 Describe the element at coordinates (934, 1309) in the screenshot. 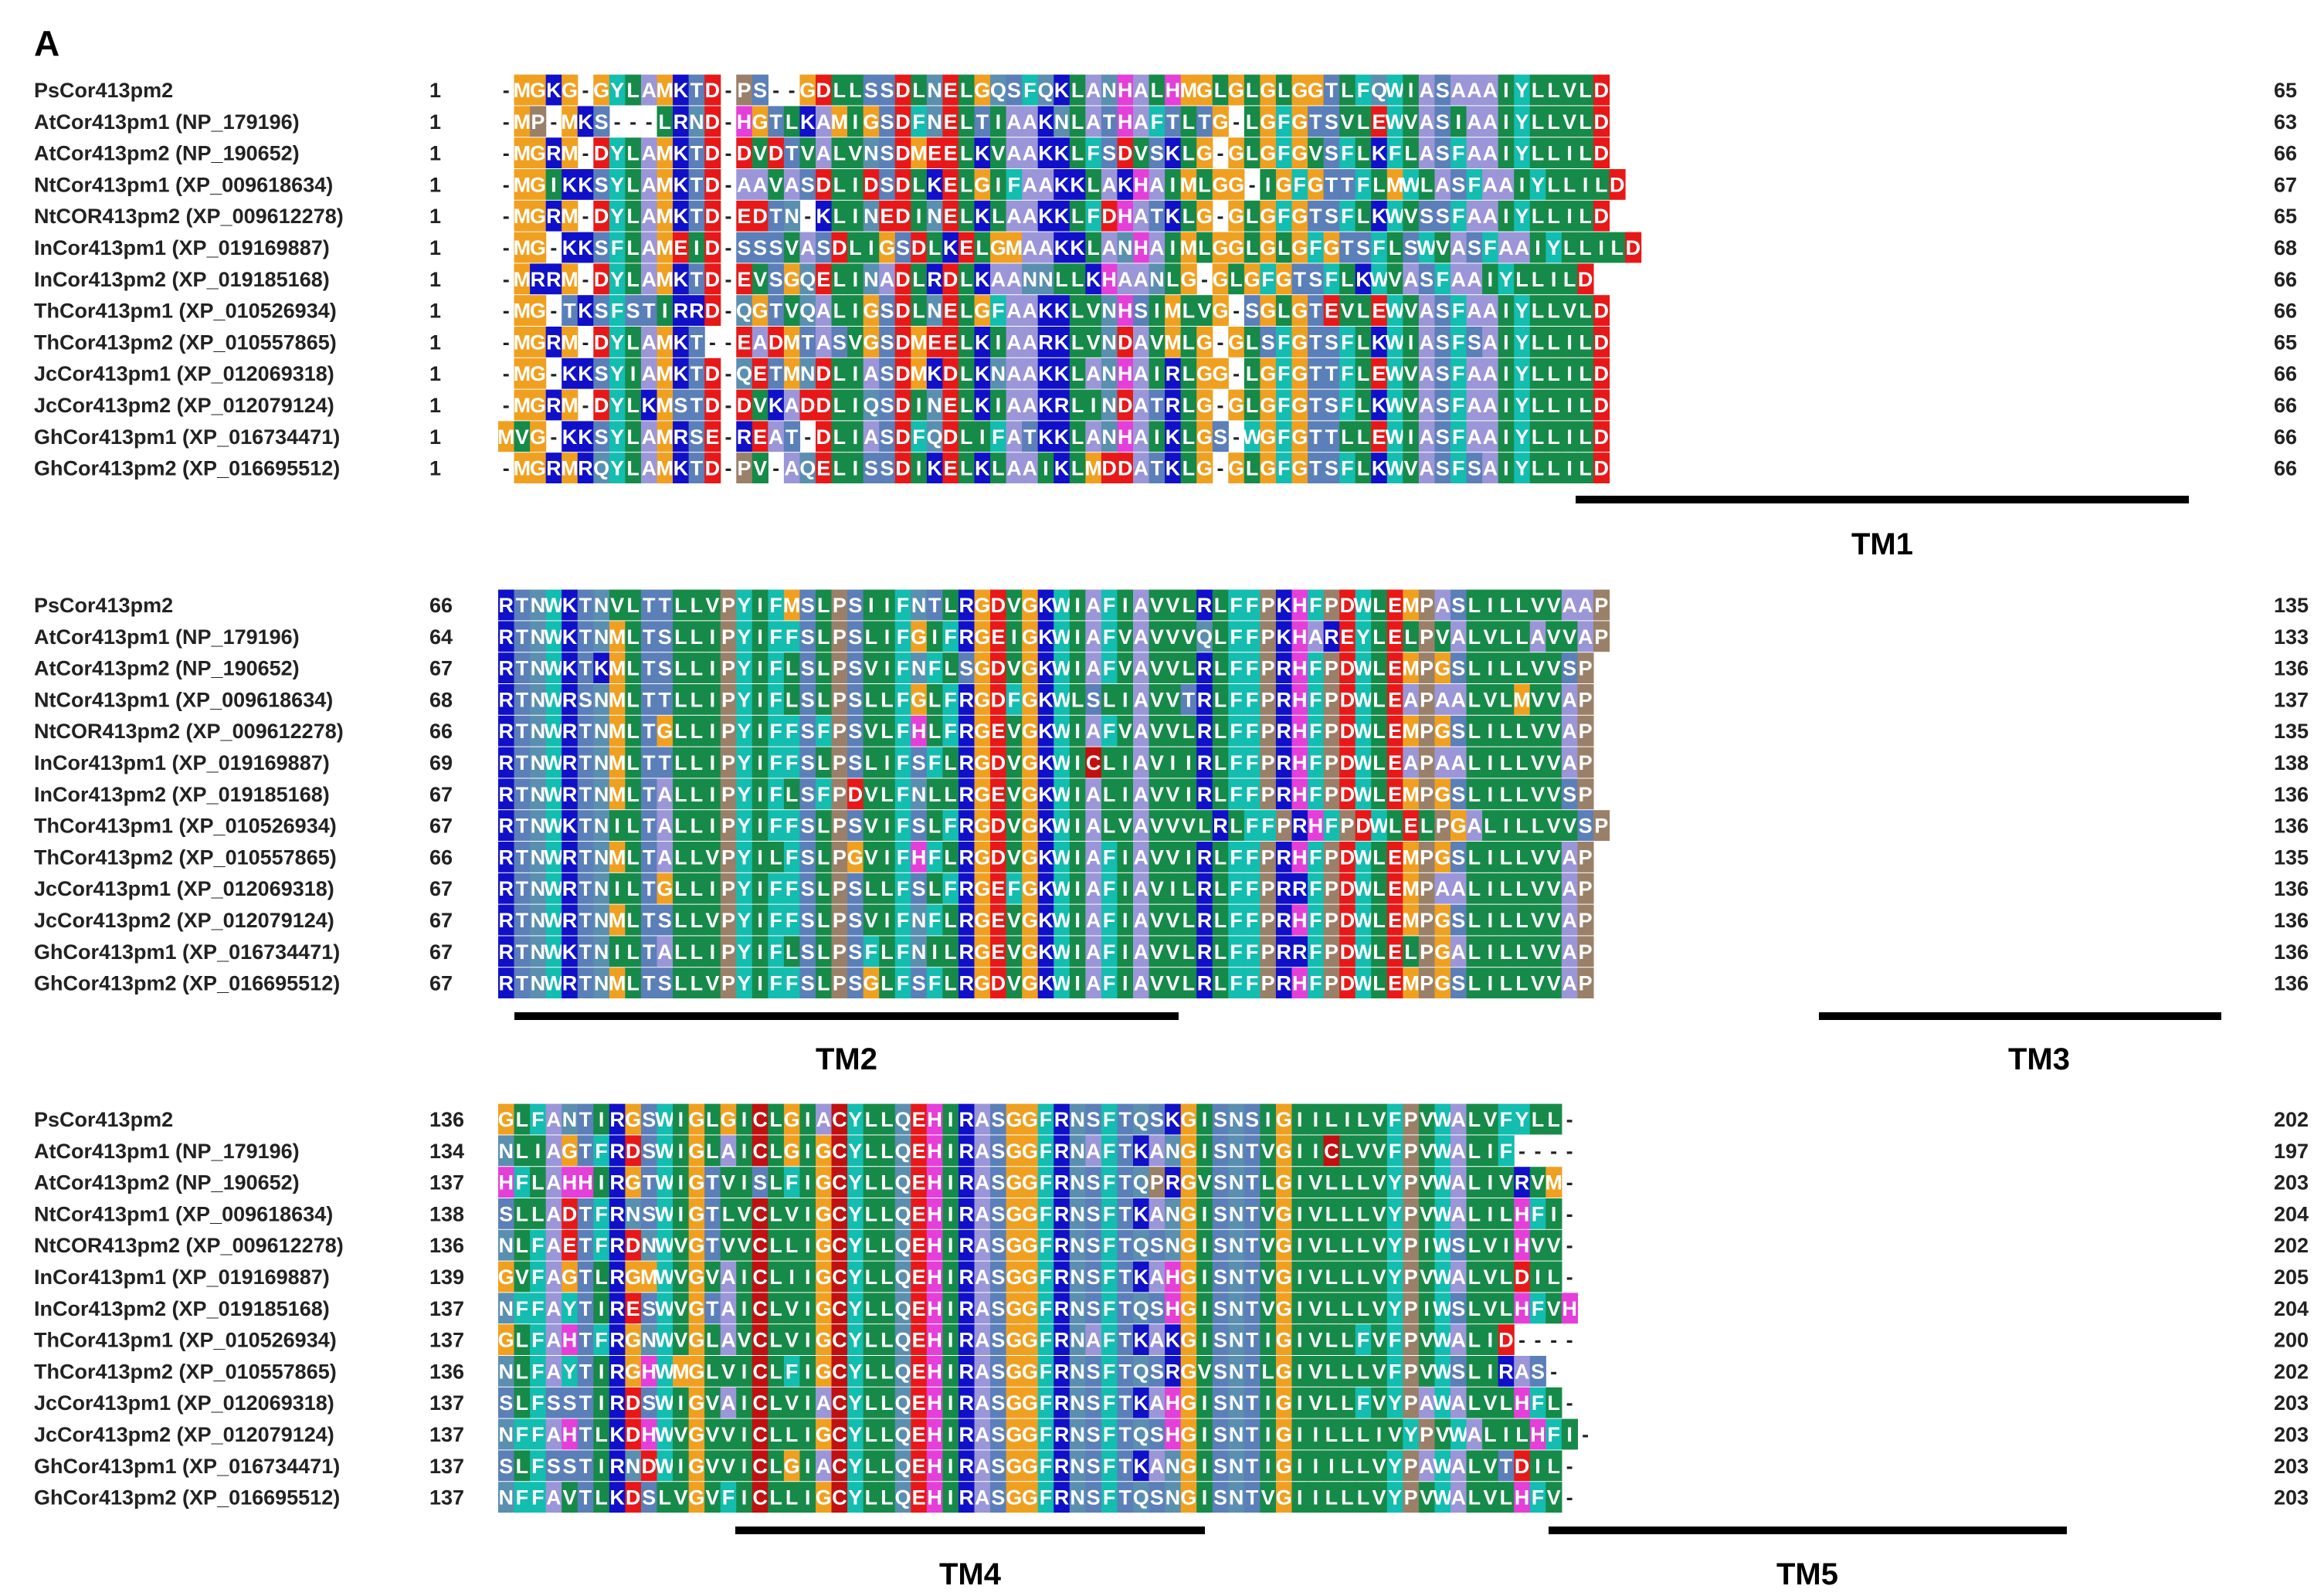

I see `residue-letter: H` at that location.